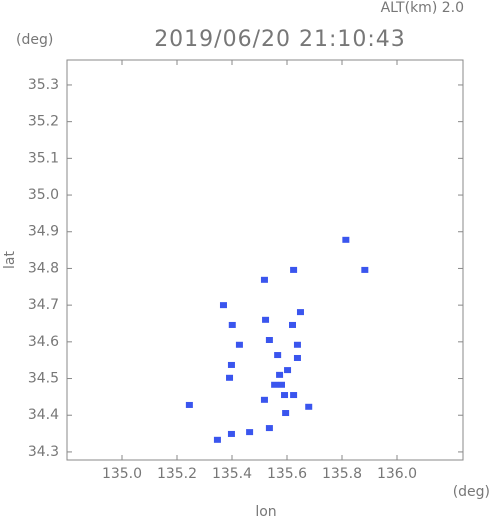 Image resolution: width=491 pixels, height=521 pixels. Describe the element at coordinates (43, 452) in the screenshot. I see `y-tick-label: 34.3` at that location.